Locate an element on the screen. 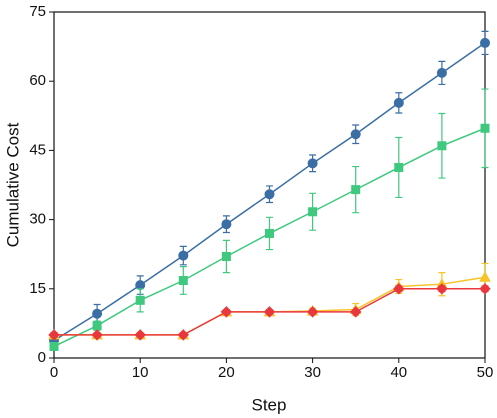 Image resolution: width=497 pixels, height=418 pixels. x-tick-label: 50 is located at coordinates (485, 372).